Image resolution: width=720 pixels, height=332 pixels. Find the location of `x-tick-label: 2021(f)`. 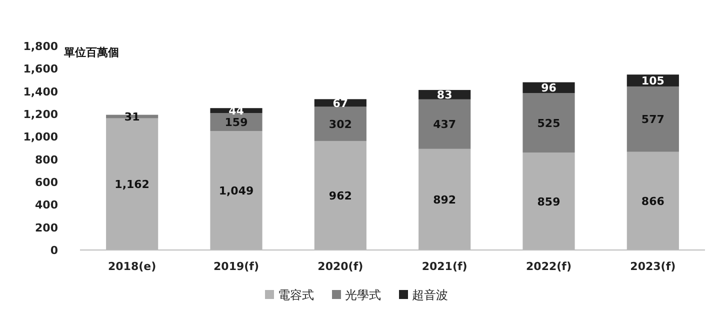

x-tick-label: 2021(f) is located at coordinates (445, 266).